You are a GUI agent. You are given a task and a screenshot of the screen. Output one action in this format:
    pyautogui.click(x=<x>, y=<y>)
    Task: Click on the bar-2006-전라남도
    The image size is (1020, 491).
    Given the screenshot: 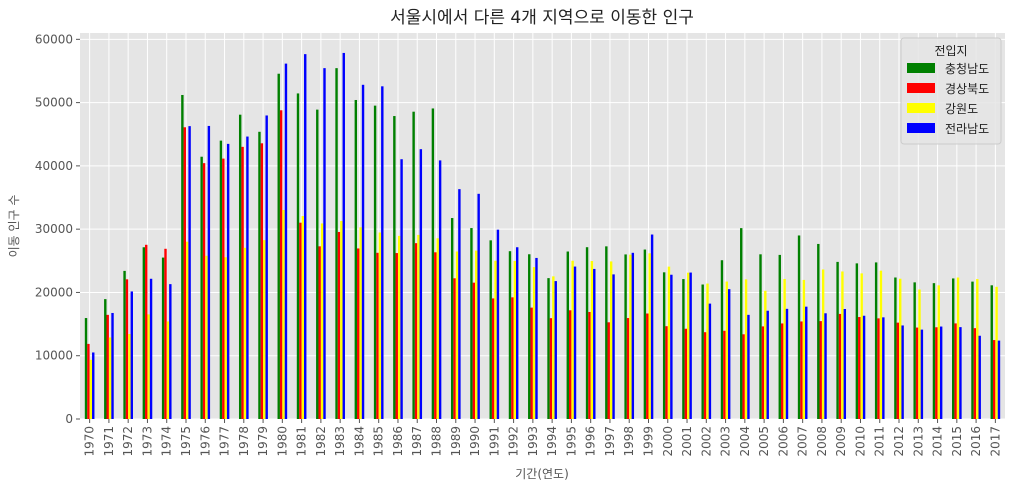 What is the action you would take?
    pyautogui.click(x=787, y=363)
    